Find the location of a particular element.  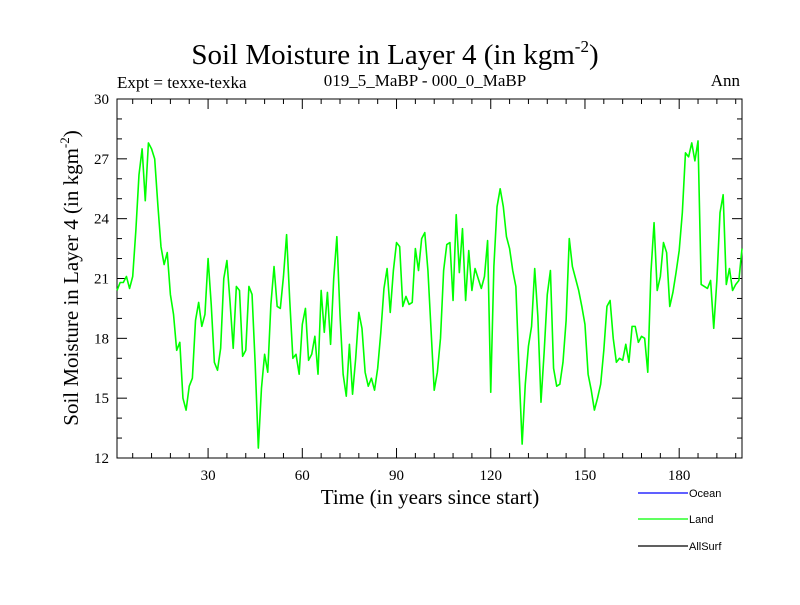

x-tick-label: 120 is located at coordinates (490, 476).